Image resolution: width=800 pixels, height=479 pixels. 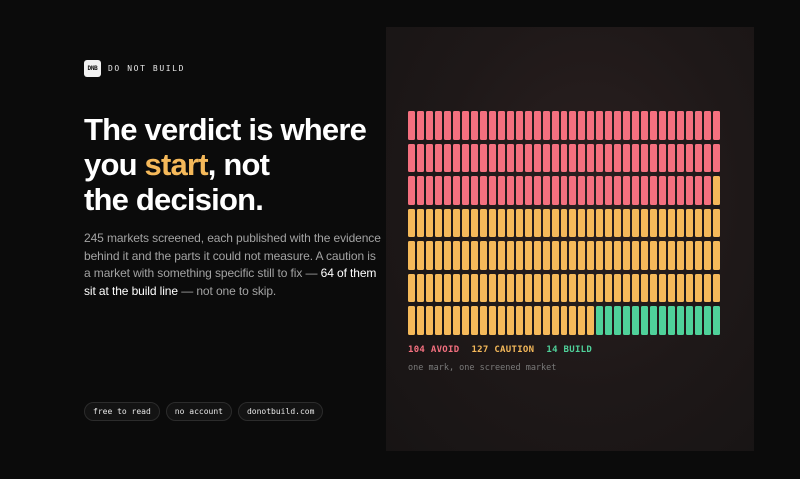 I want to click on chip-website: donotbuild.com, so click(x=280, y=411).